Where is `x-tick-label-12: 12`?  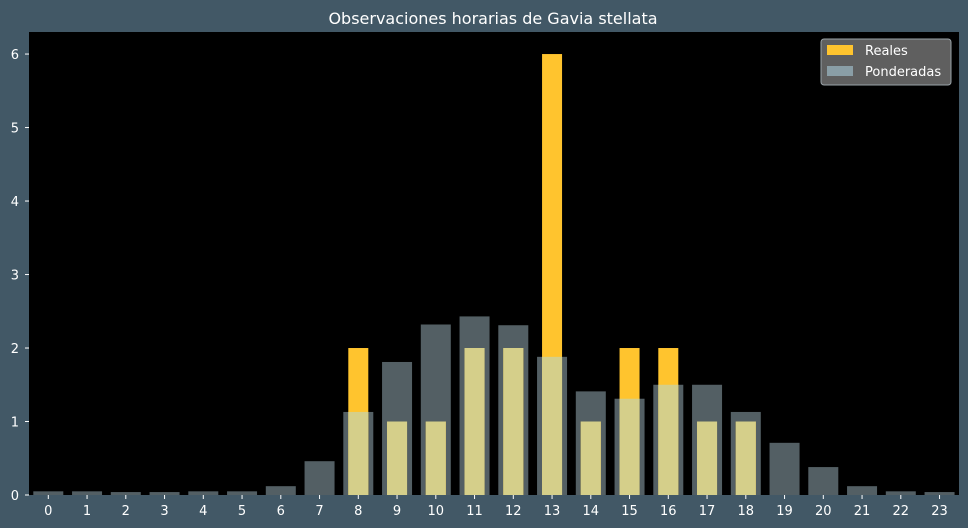
x-tick-label-12: 12 is located at coordinates (513, 511).